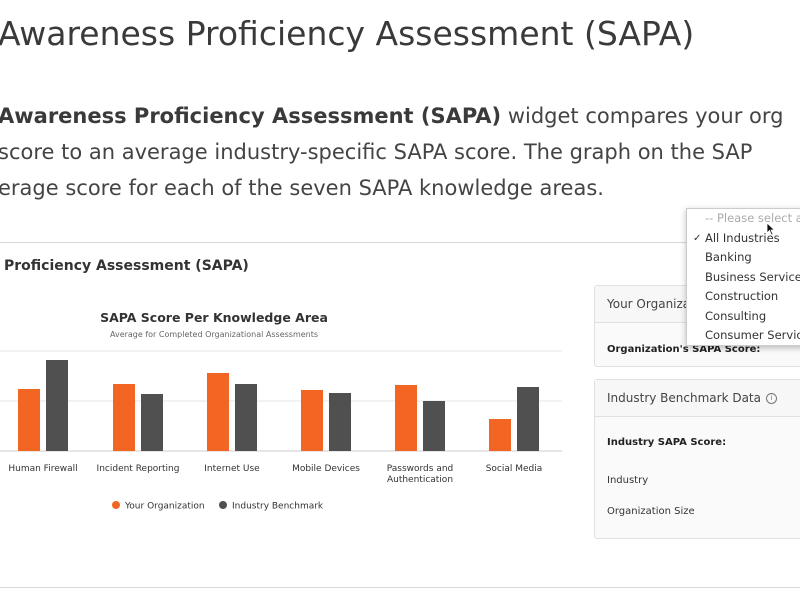 This screenshot has width=800, height=600. I want to click on dropdown-option-label: All Industries, so click(742, 237).